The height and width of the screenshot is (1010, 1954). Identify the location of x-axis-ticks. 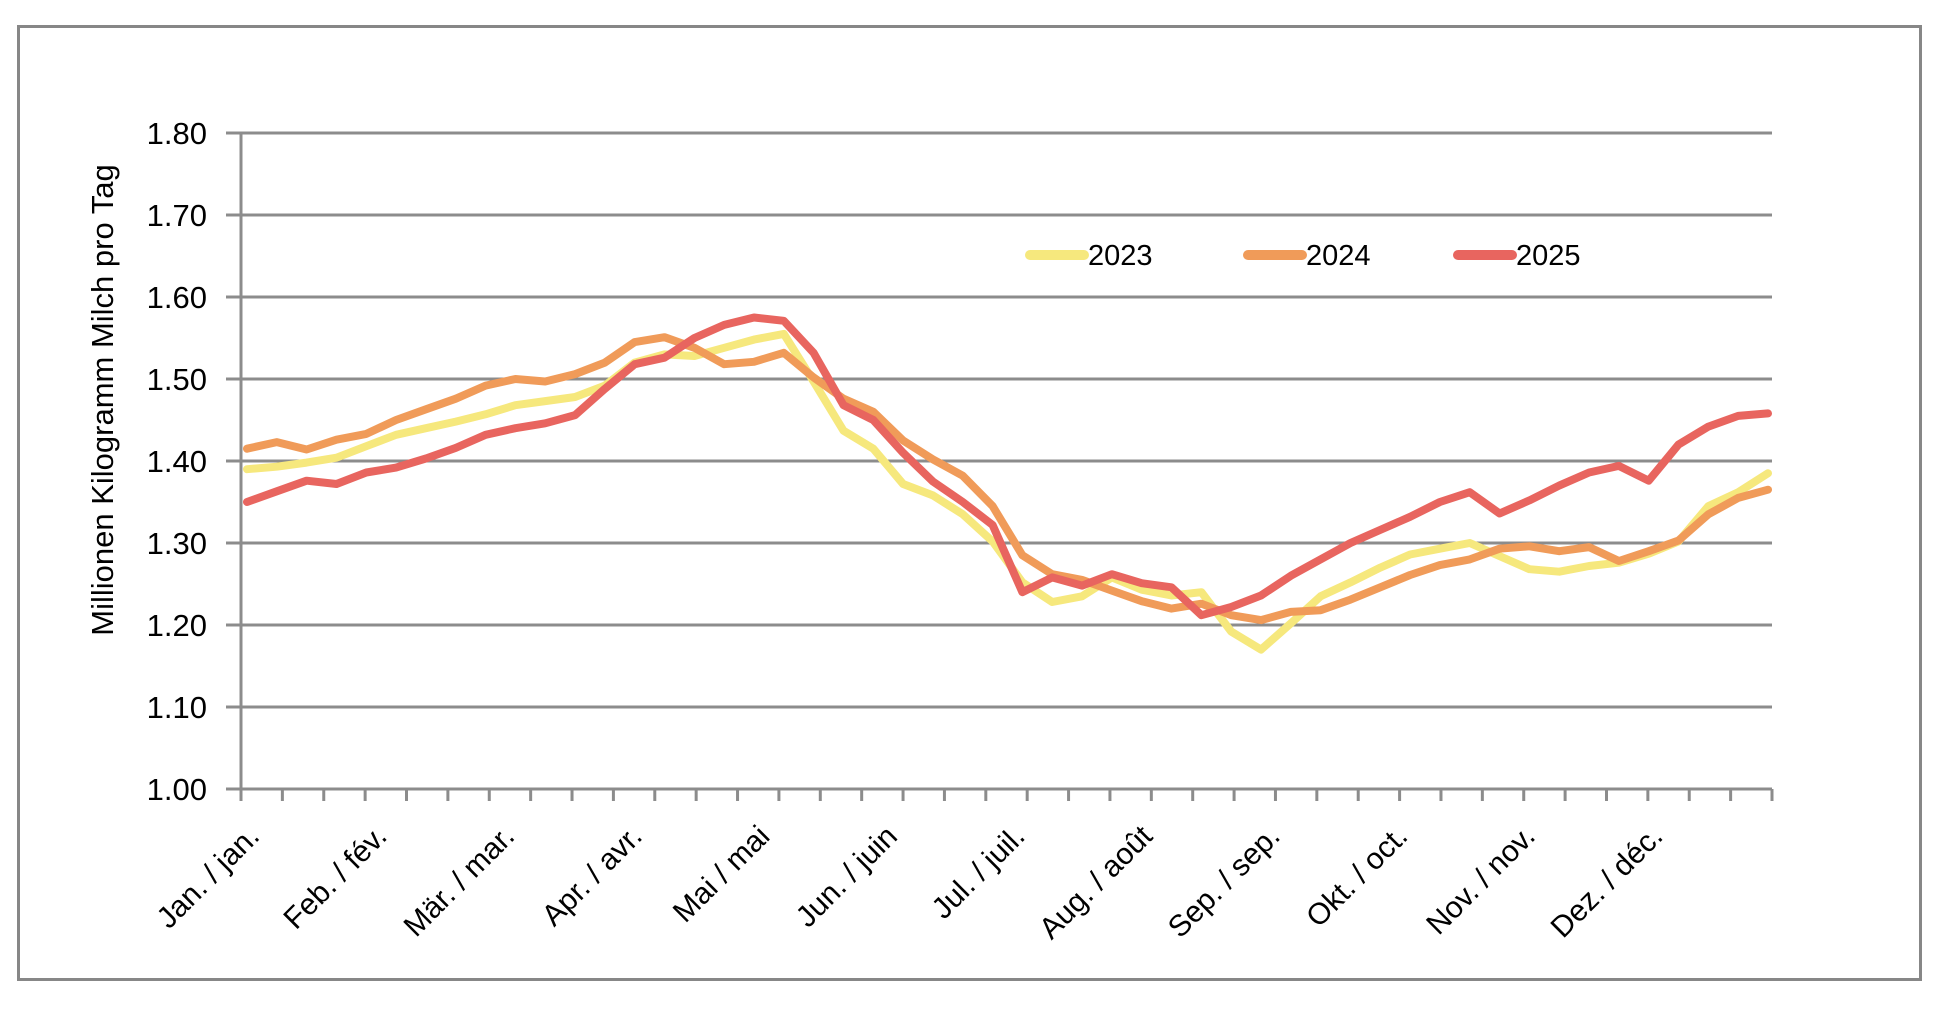
(1006, 795).